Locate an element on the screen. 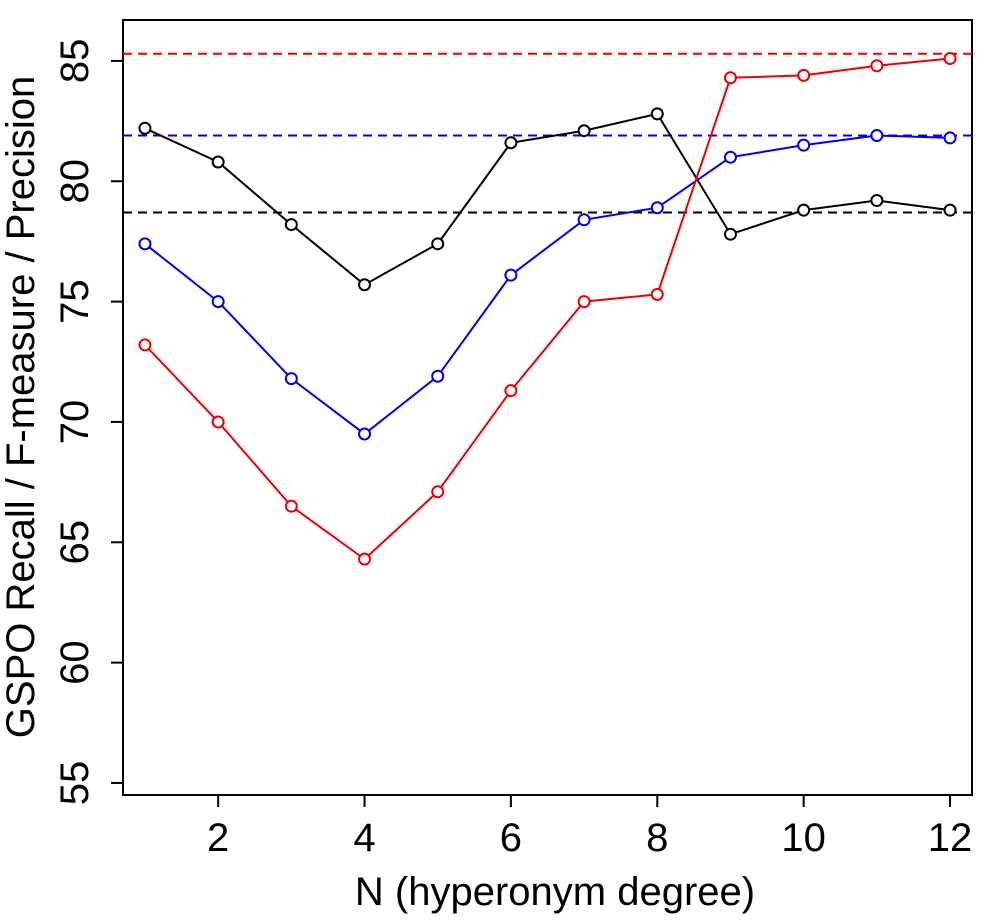 The width and height of the screenshot is (987, 921). x-tick-label: 12 is located at coordinates (950, 838).